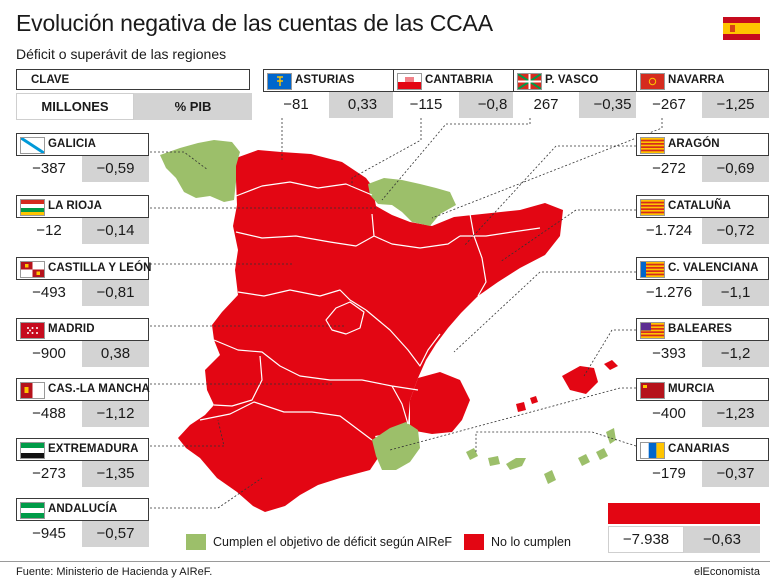  What do you see at coordinates (409, 81) in the screenshot?
I see `cantabria-flag-icon` at bounding box center [409, 81].